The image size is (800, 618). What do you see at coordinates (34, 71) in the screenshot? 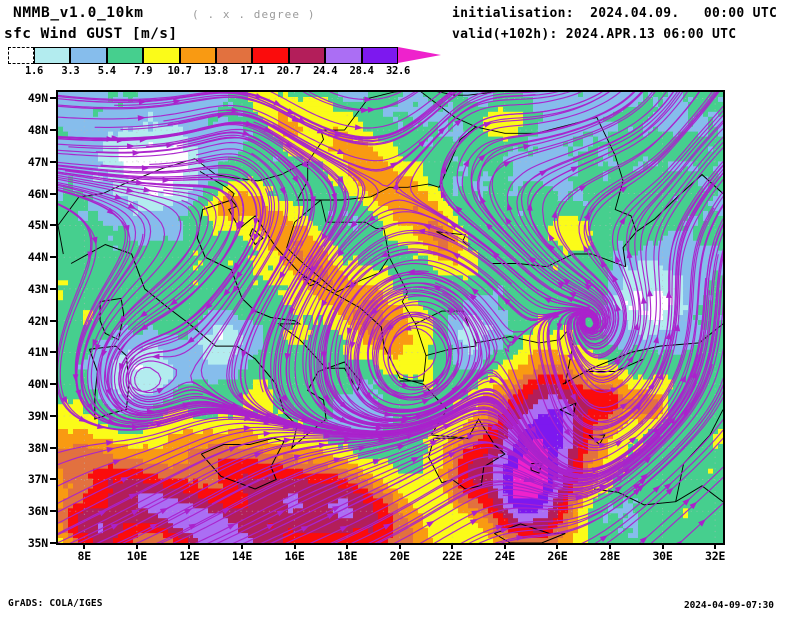
I see `colorbar-tick-0: 1.6` at bounding box center [34, 71].